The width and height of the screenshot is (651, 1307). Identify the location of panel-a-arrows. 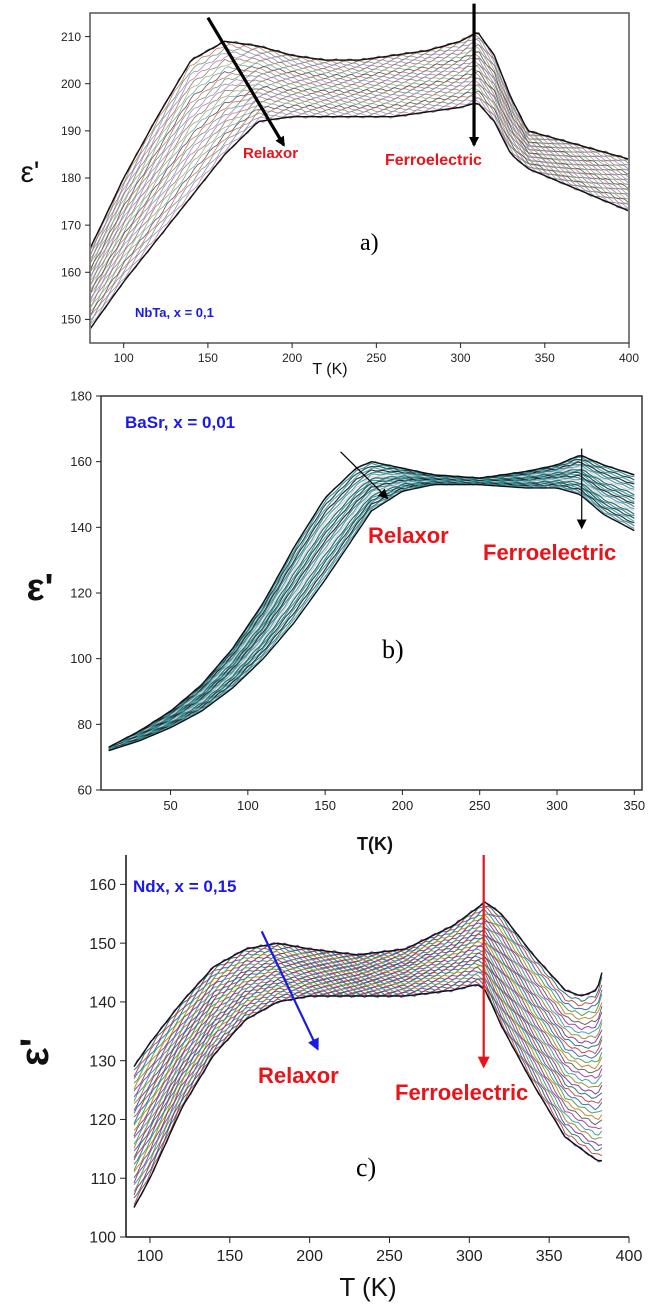
(343, 75).